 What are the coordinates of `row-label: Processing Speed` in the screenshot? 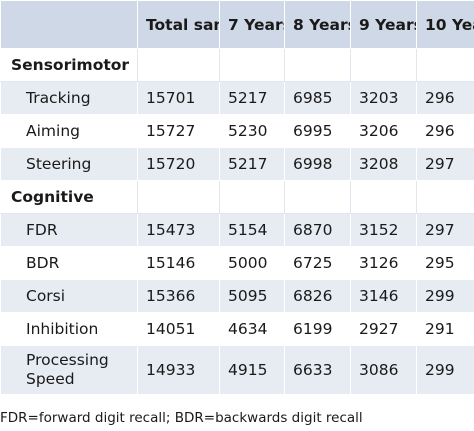 It's located at (69, 370).